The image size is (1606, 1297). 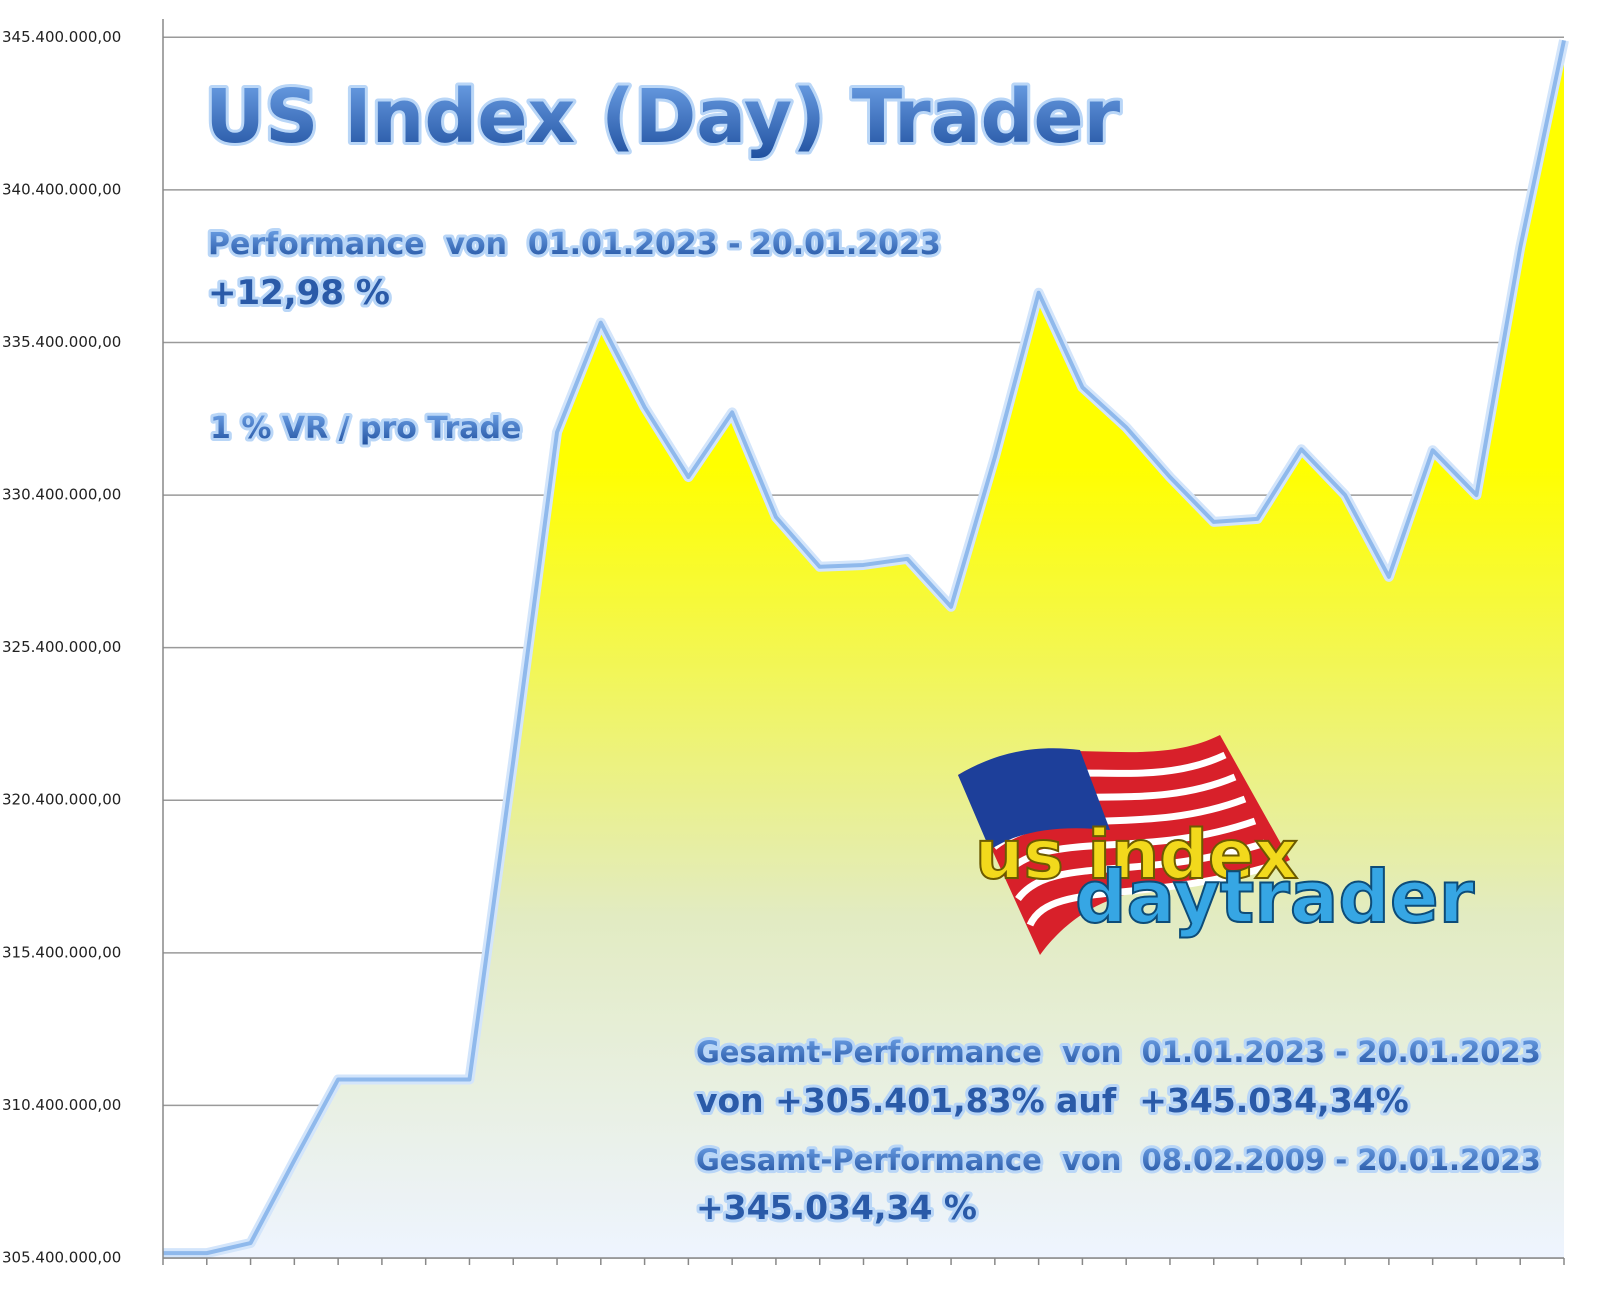 I want to click on logo-text: us index, so click(x=1136, y=855).